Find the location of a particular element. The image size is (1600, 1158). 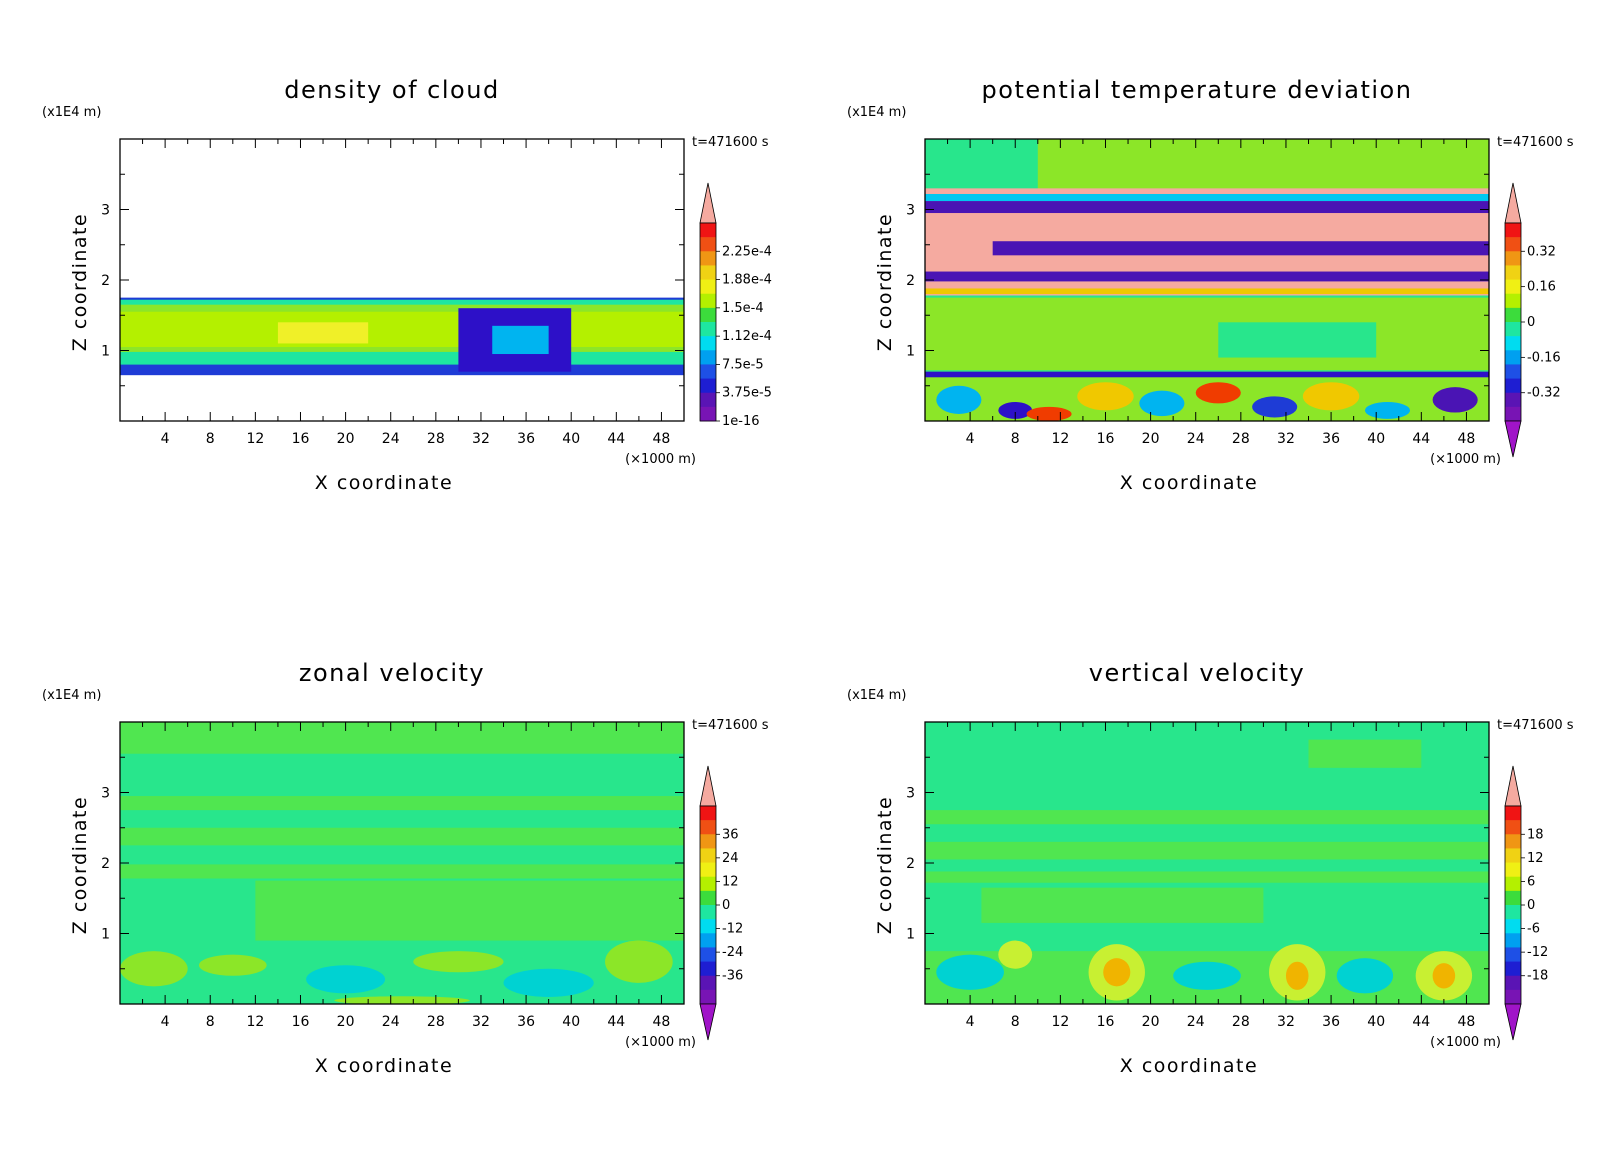

colorbar-label: 0 is located at coordinates (1531, 322).